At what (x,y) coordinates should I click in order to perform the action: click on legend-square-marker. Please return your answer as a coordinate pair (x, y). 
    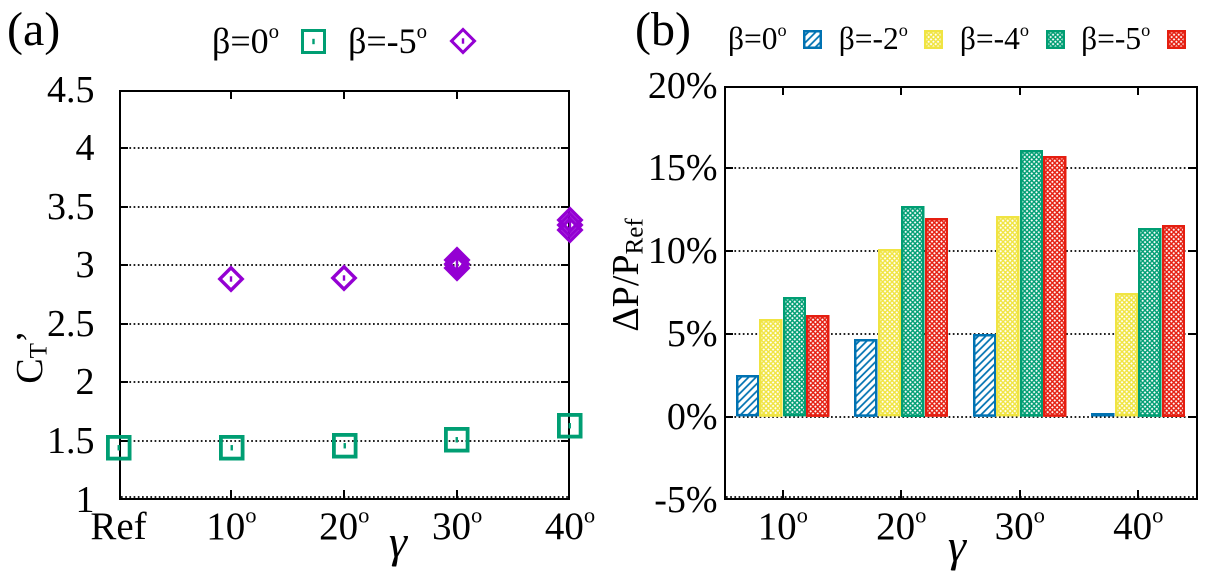
    Looking at the image, I should click on (314, 41).